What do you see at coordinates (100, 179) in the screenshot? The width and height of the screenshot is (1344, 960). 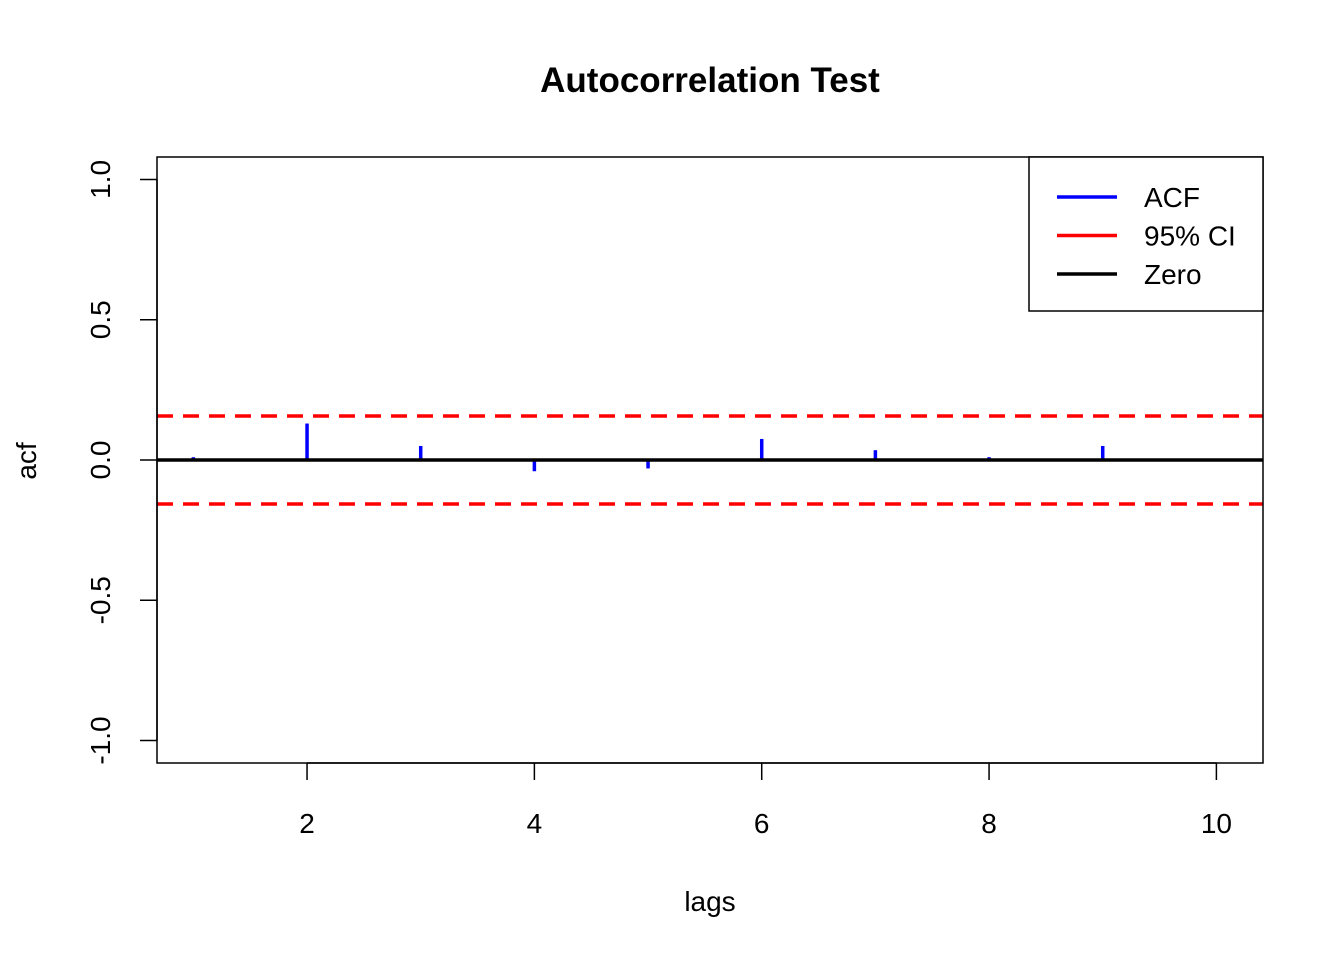 I see `y-tick-label: 1.0` at bounding box center [100, 179].